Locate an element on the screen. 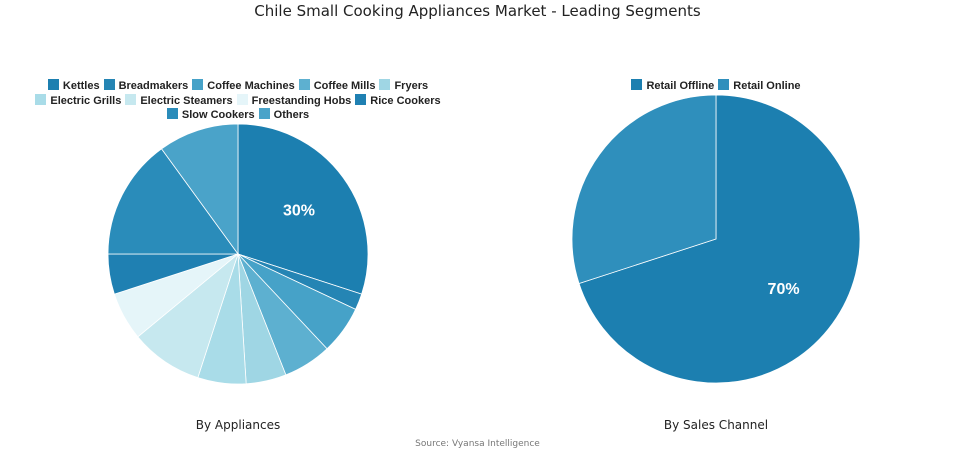  legend-row: Slow Cookers Others is located at coordinates (238, 115).